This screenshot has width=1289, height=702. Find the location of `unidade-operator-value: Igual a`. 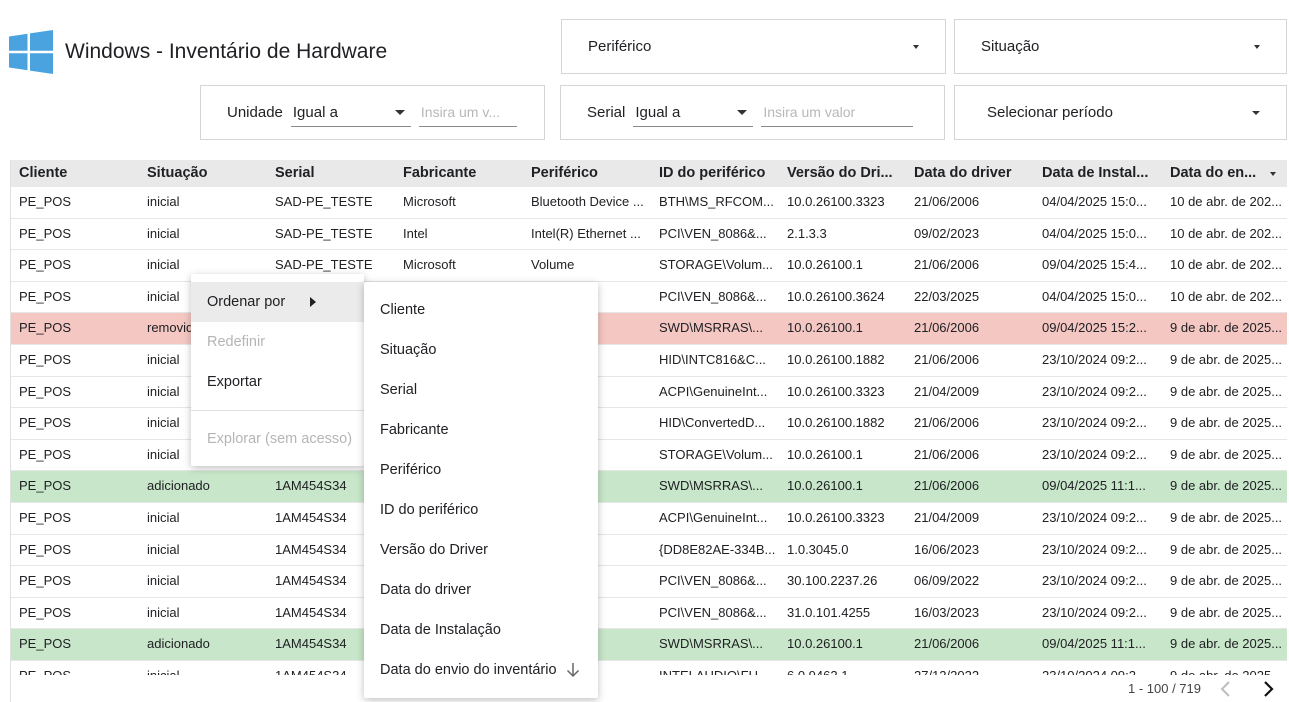

unidade-operator-value: Igual a is located at coordinates (315, 112).